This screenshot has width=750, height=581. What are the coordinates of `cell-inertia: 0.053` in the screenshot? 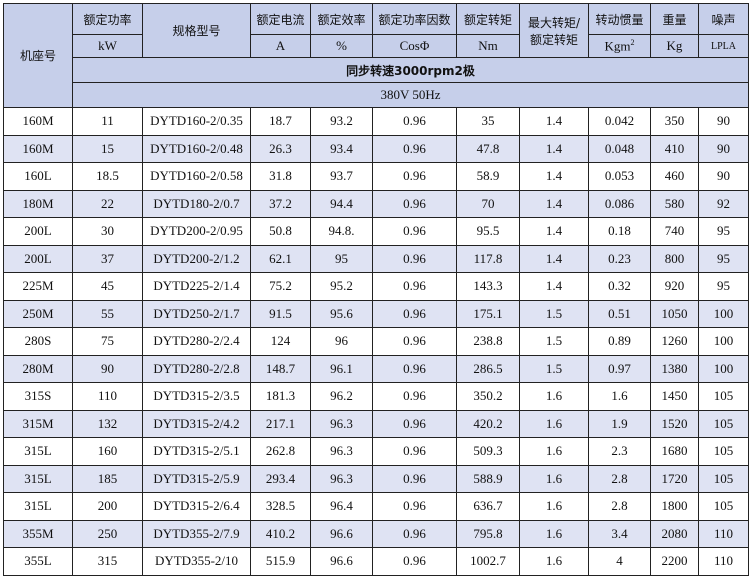 It's located at (619, 176).